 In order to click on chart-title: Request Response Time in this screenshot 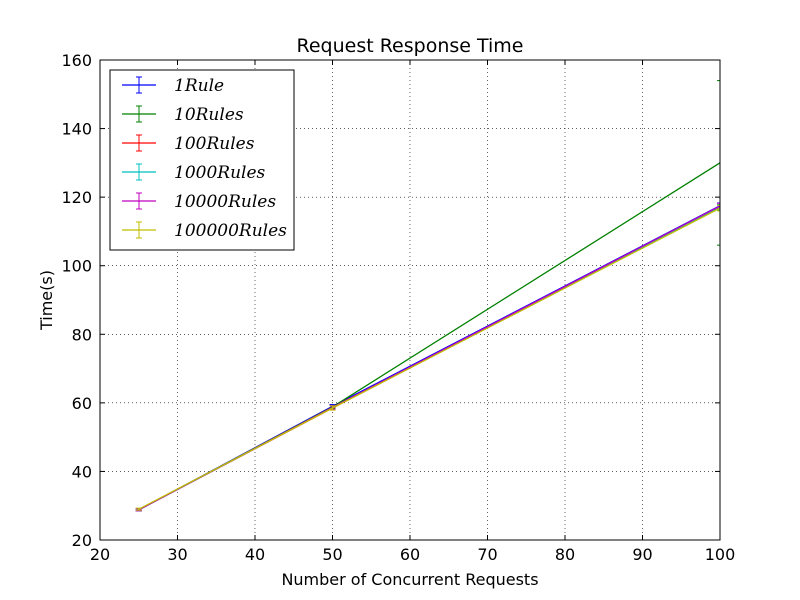, I will do `click(409, 46)`.